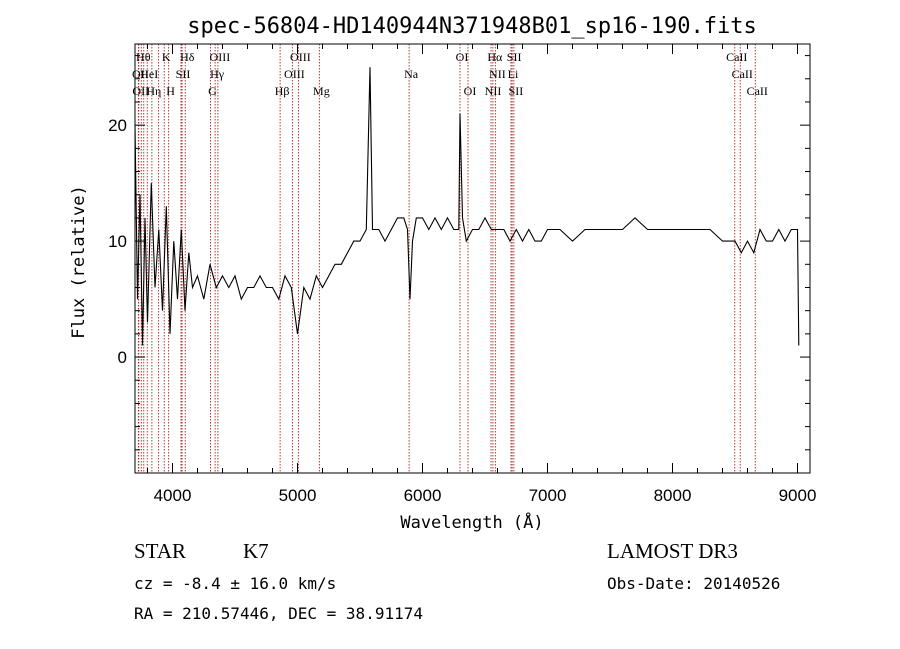 This screenshot has width=900, height=649. I want to click on x-tick-label: 8000, so click(673, 495).